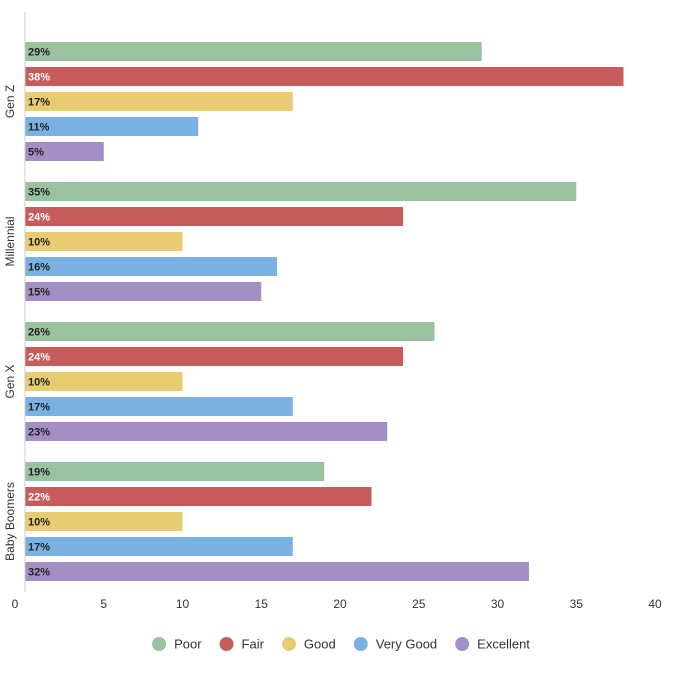 Image resolution: width=682 pixels, height=678 pixels. I want to click on data-label: 19%, so click(39, 473).